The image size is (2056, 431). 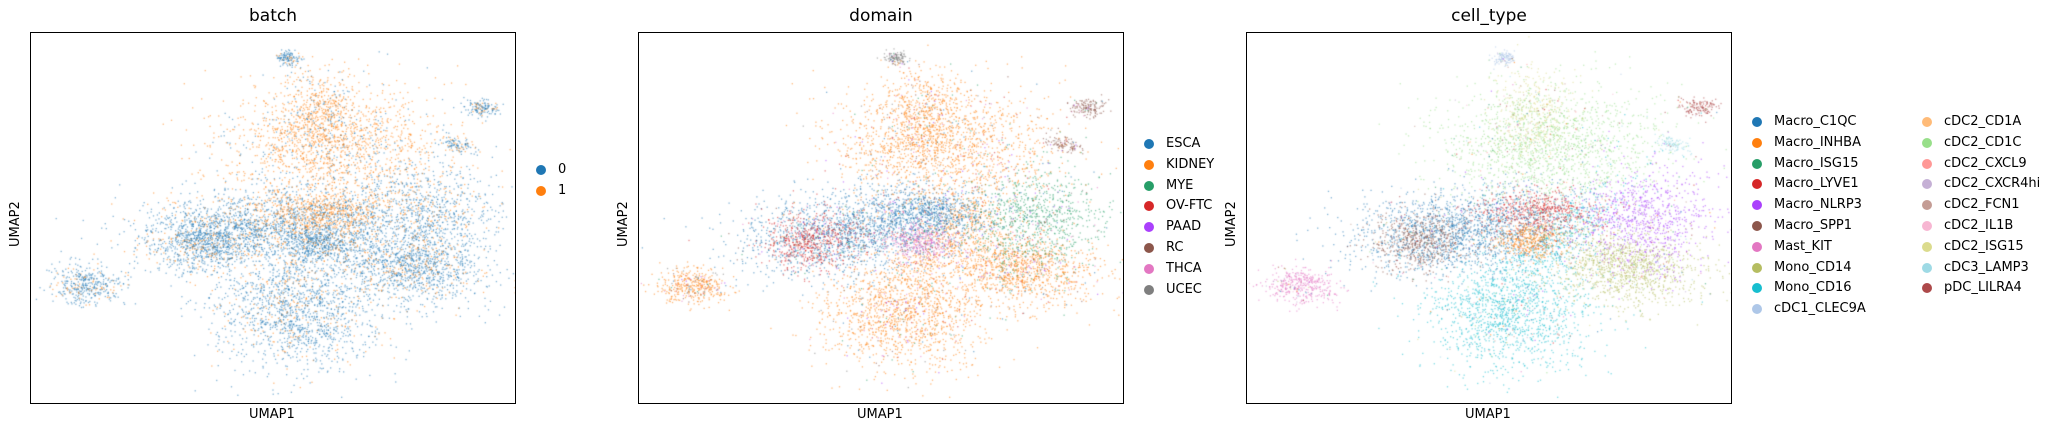 I want to click on panel-title: batch, so click(x=273, y=16).